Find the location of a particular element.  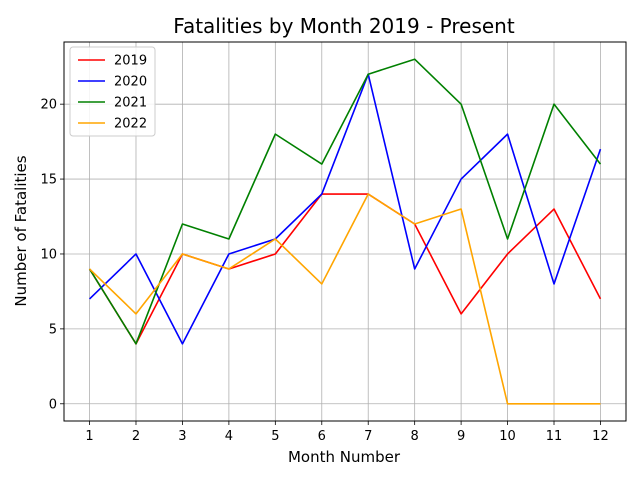

y-tick-label: 0 is located at coordinates (53, 404).